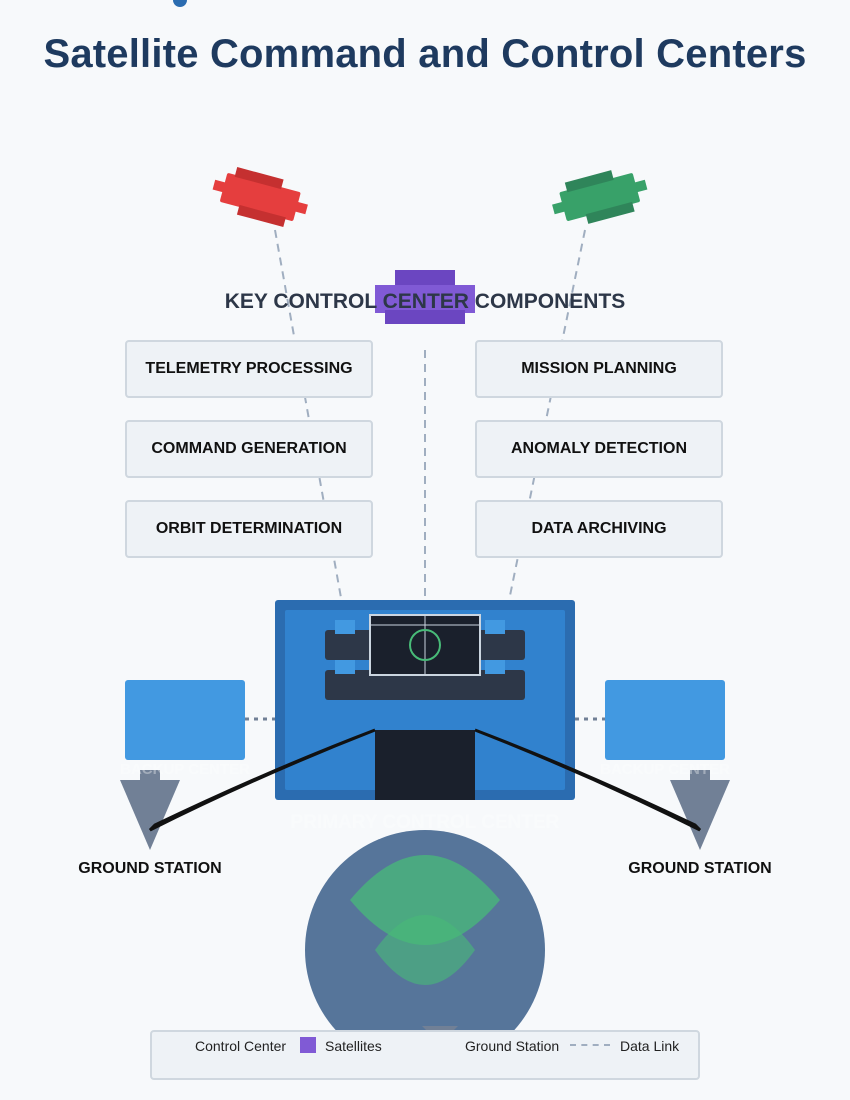 This screenshot has height=1100, width=850. I want to click on components-title: KEY CONTROL CENTER COMPONENTS, so click(425, 301).